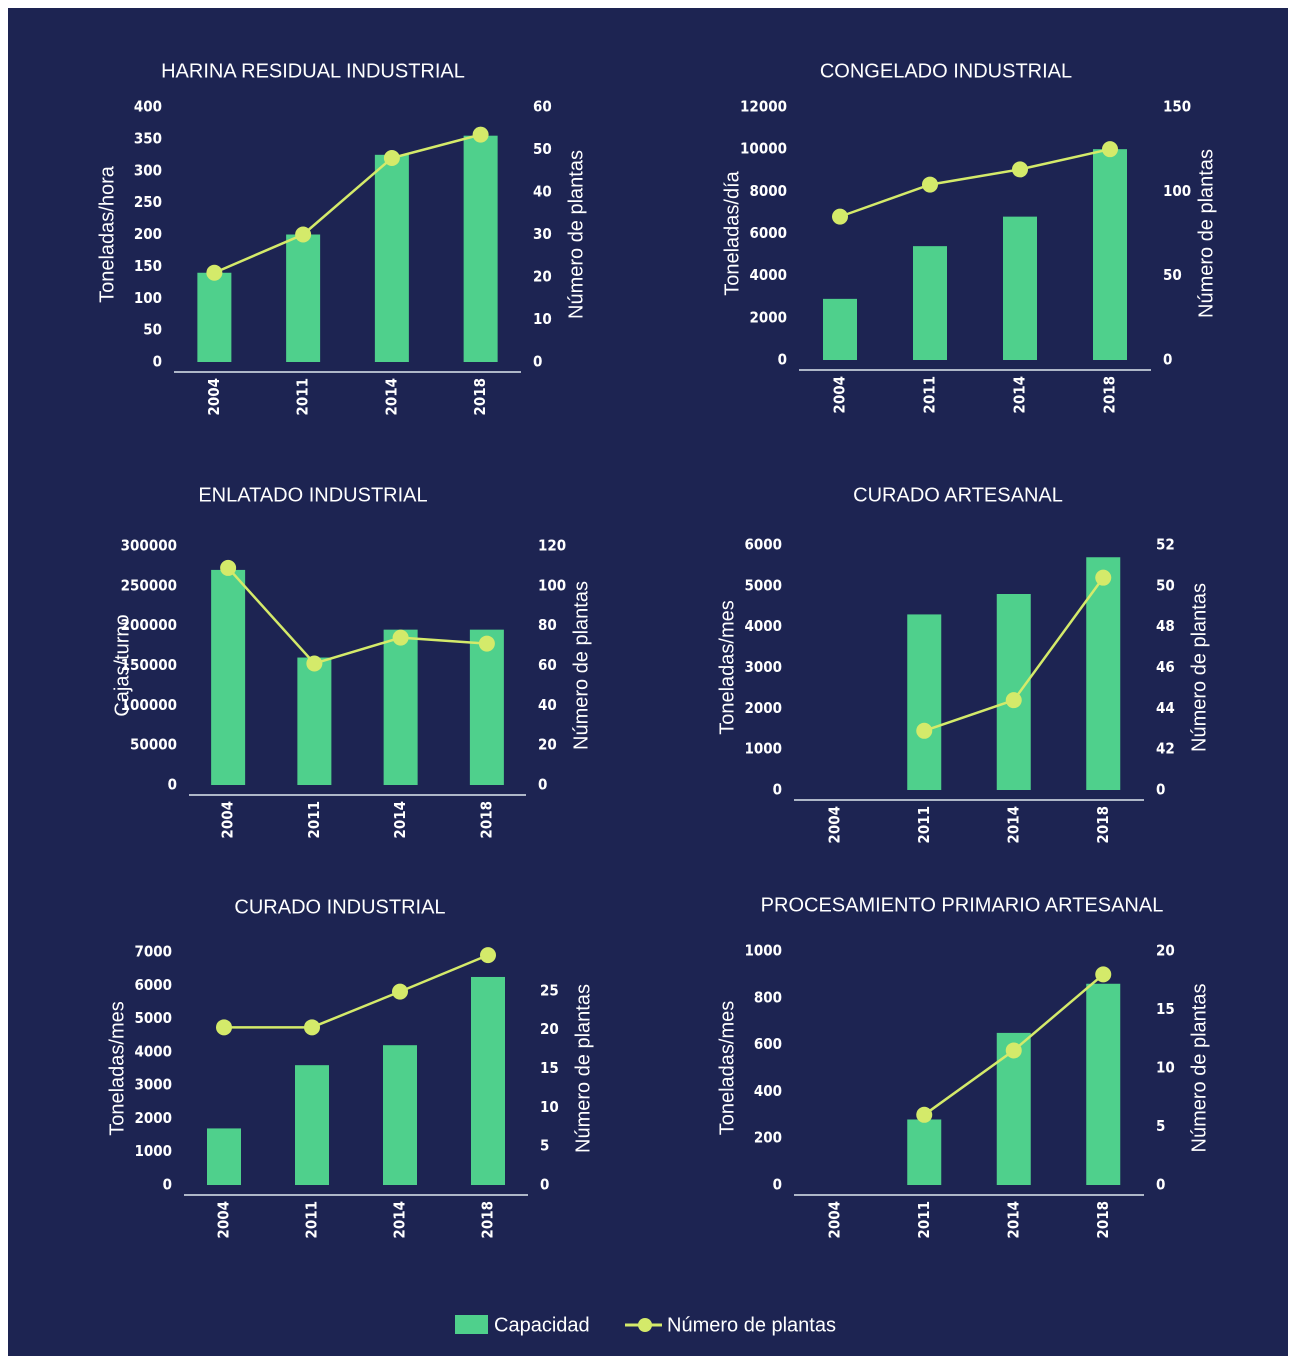 The width and height of the screenshot is (1295, 1359). Describe the element at coordinates (768, 997) in the screenshot. I see `y-tick-label: 800` at that location.